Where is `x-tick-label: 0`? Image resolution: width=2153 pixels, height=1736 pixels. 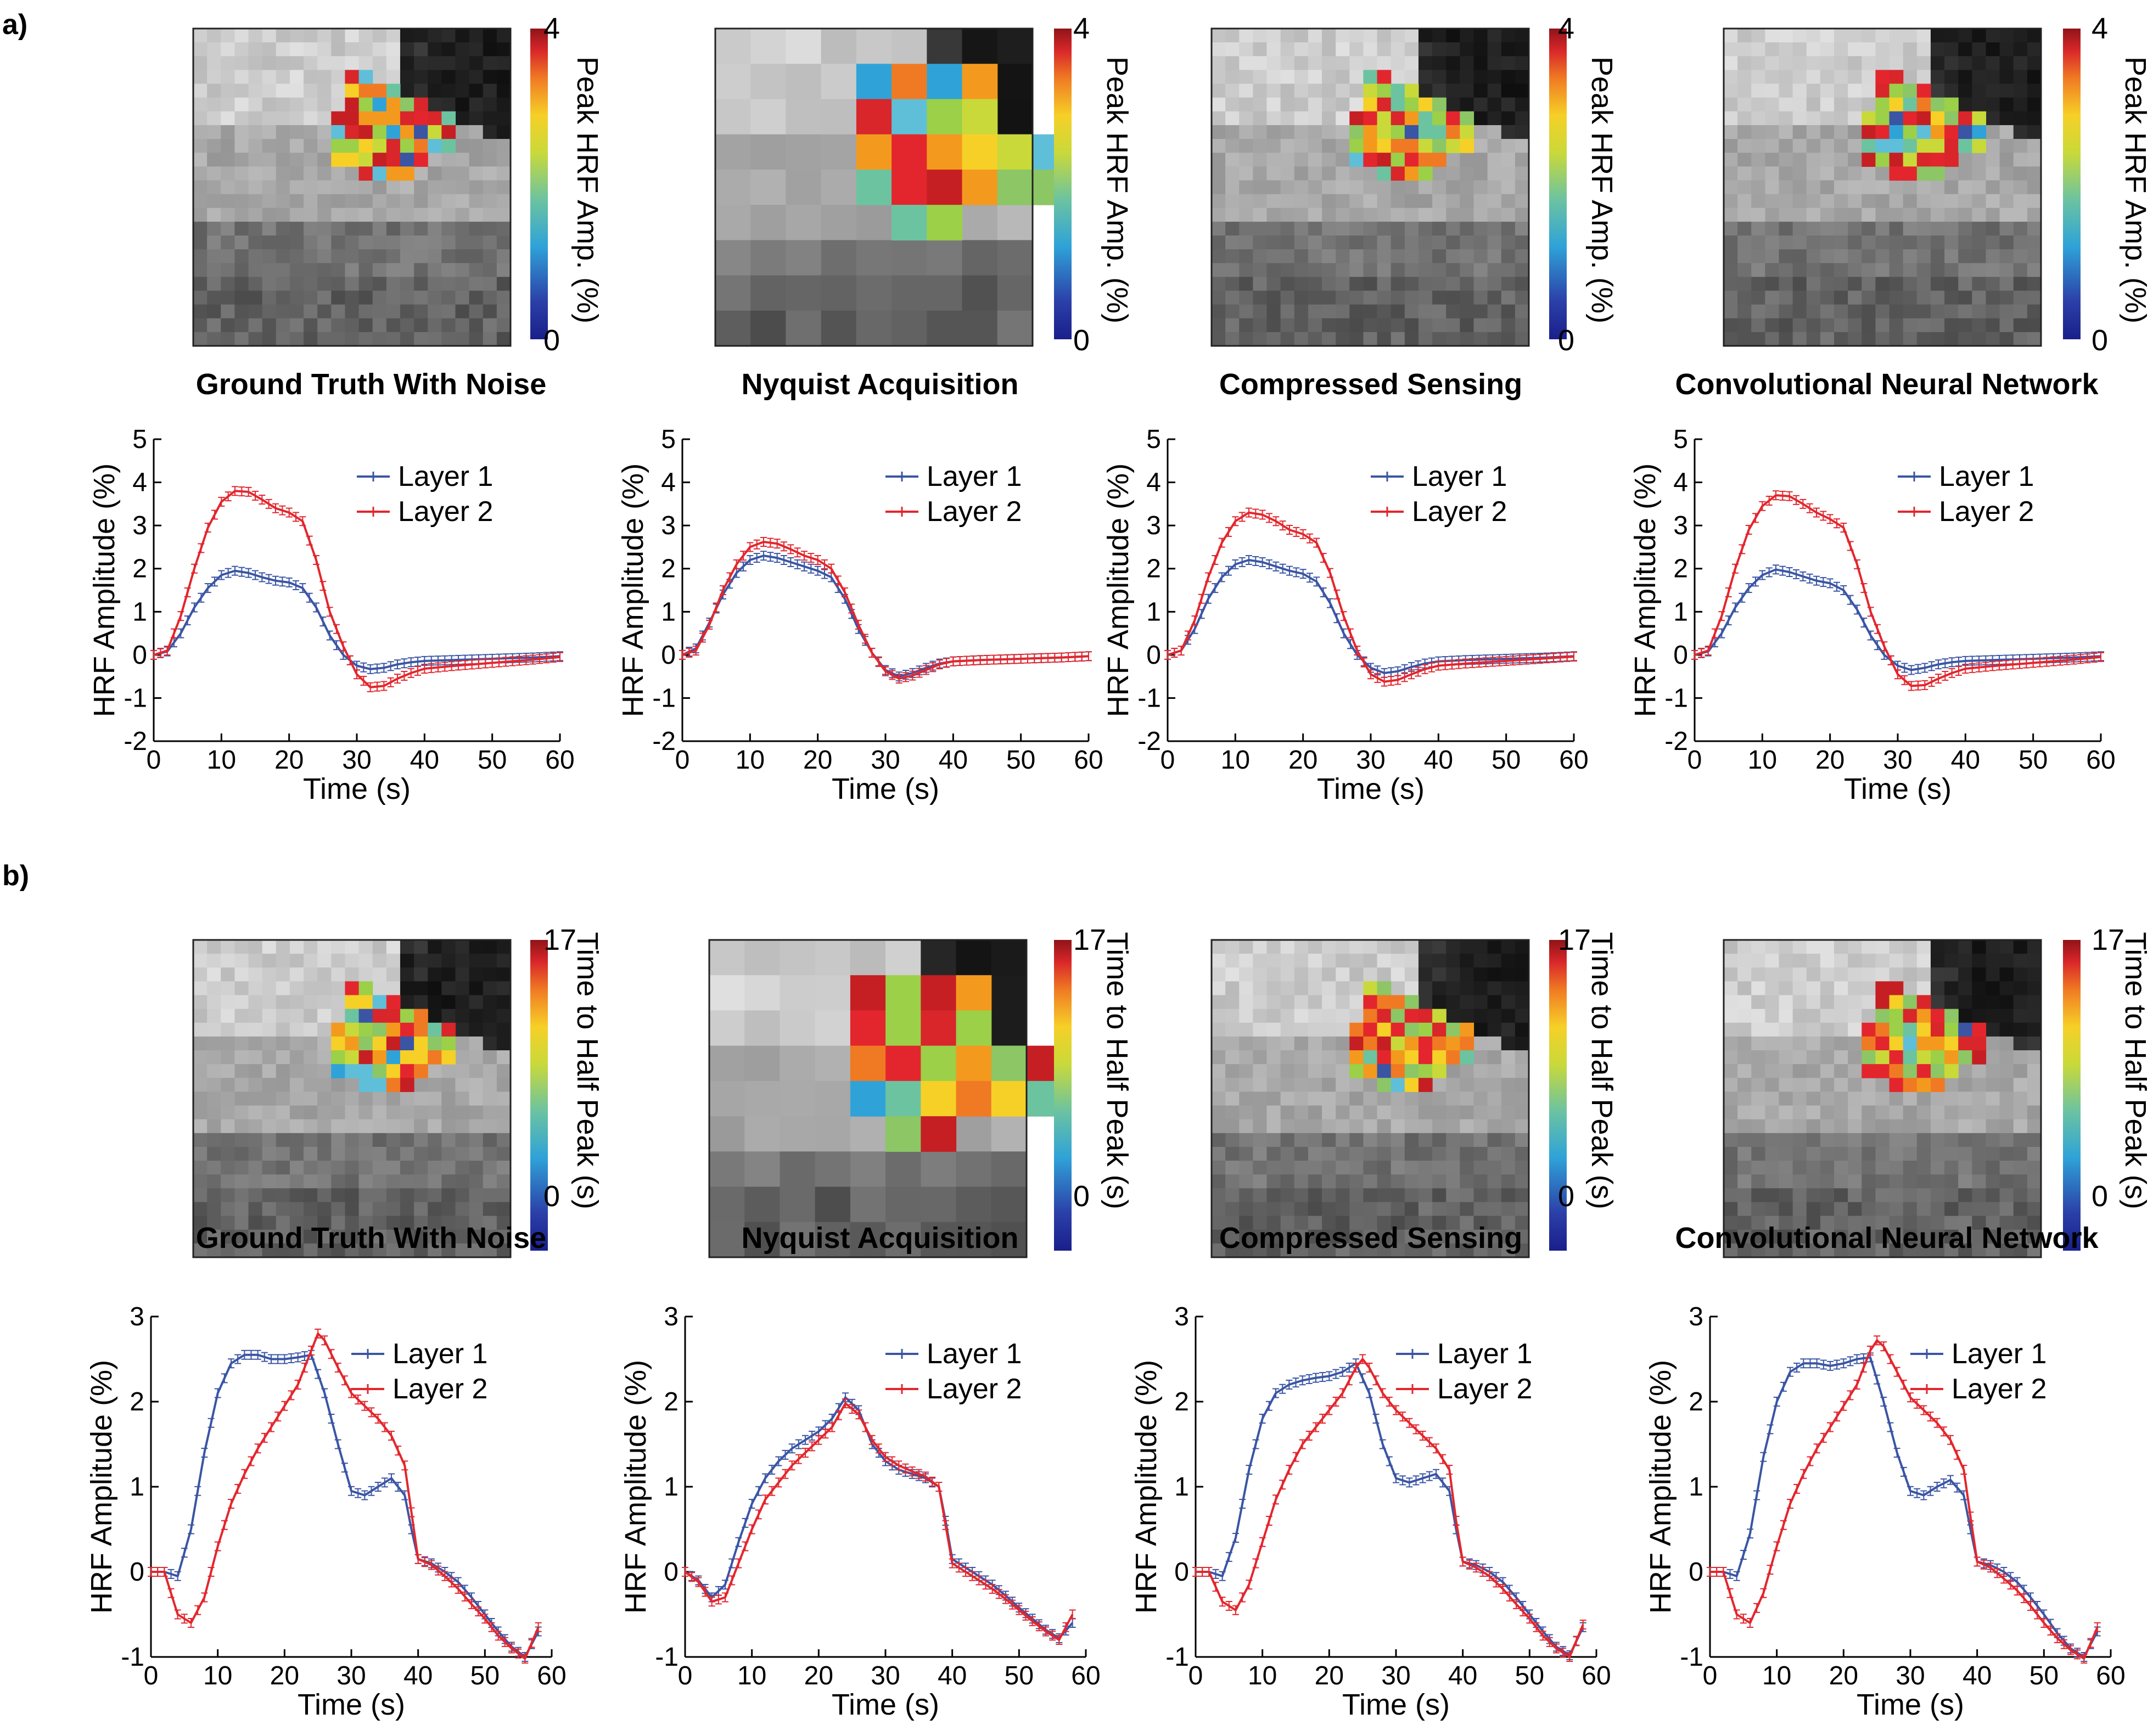
x-tick-label: 0 is located at coordinates (1694, 760).